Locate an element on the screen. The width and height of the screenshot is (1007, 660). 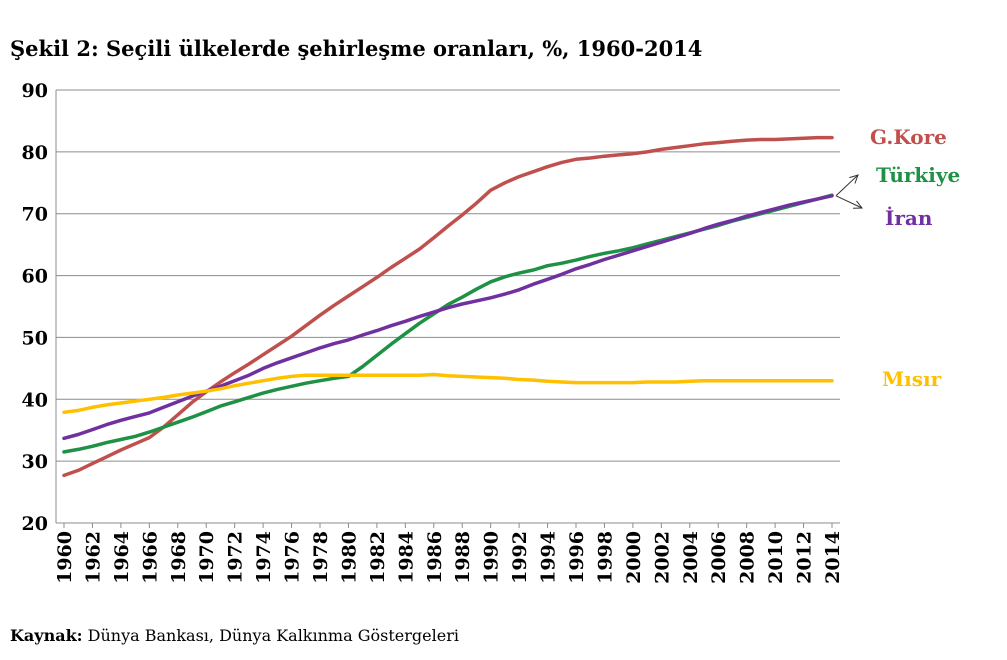
y-tick-90: 90 is located at coordinates (35, 91).